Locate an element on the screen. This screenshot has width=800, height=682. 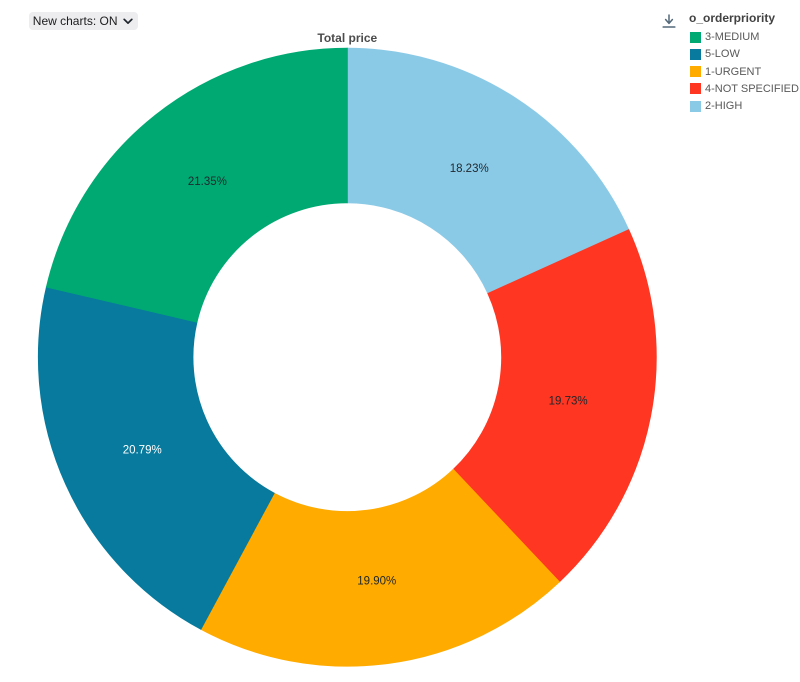
svg-text: 19.90% is located at coordinates (376, 581).